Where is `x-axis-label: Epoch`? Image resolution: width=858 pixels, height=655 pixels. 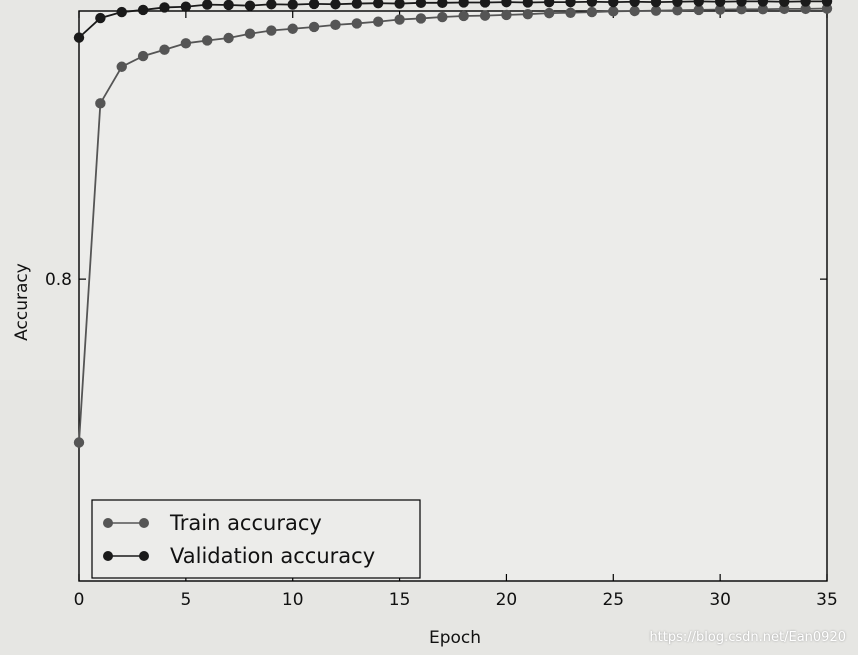
x-axis-label: Epoch is located at coordinates (455, 638).